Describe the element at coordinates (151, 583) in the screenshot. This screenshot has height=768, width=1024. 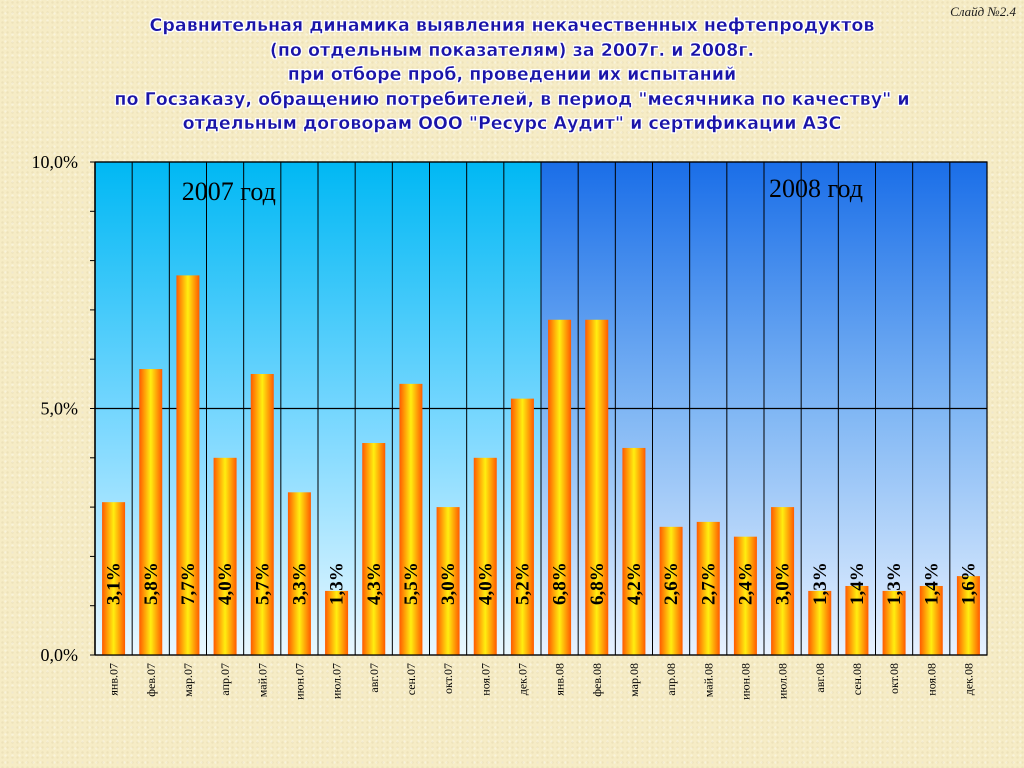
I see `data-label: 5,8%` at that location.